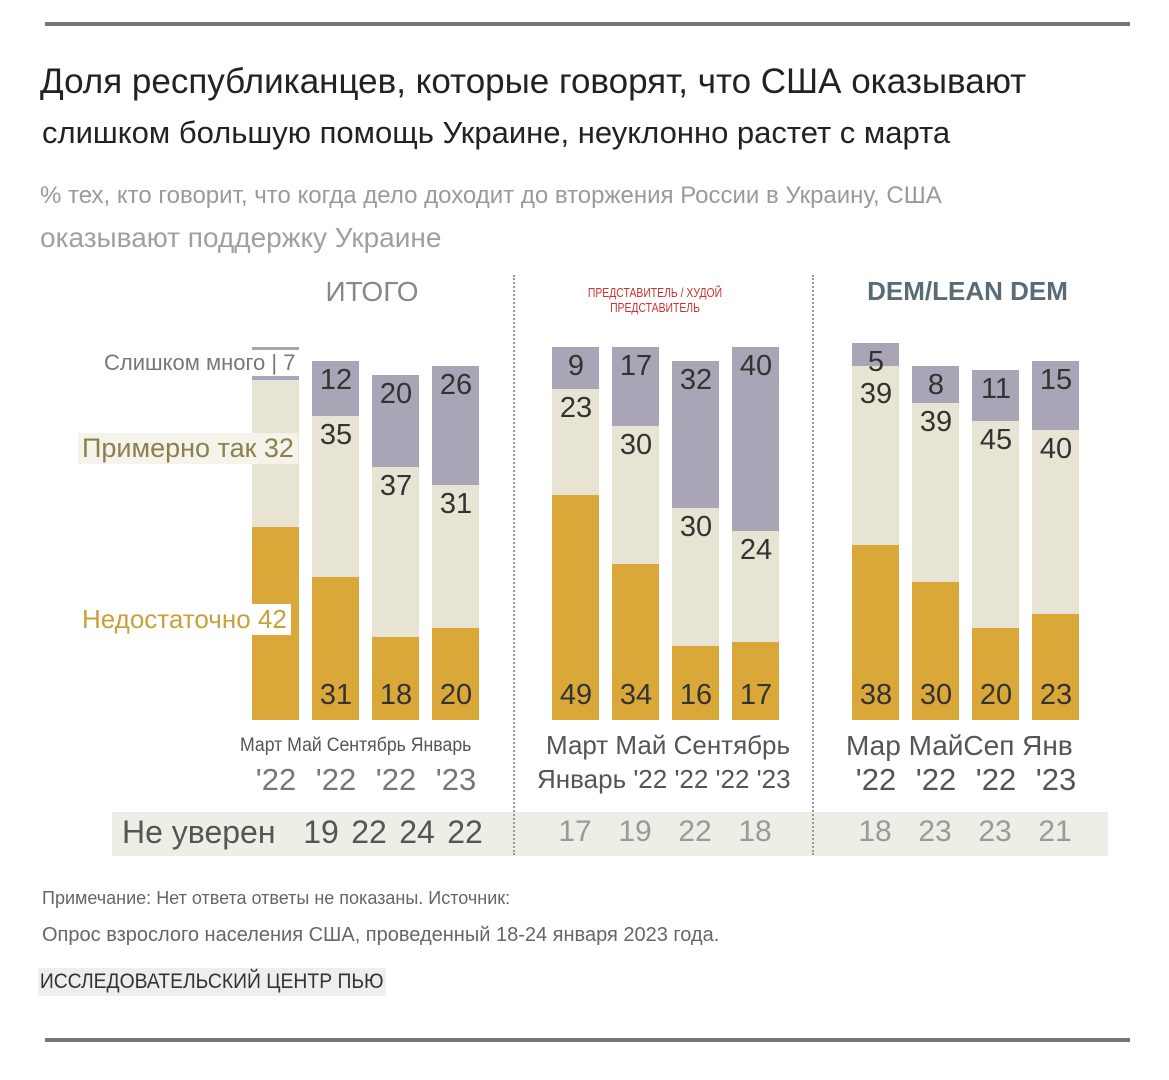  I want to click on value-label-not-enough: 49, so click(576, 695).